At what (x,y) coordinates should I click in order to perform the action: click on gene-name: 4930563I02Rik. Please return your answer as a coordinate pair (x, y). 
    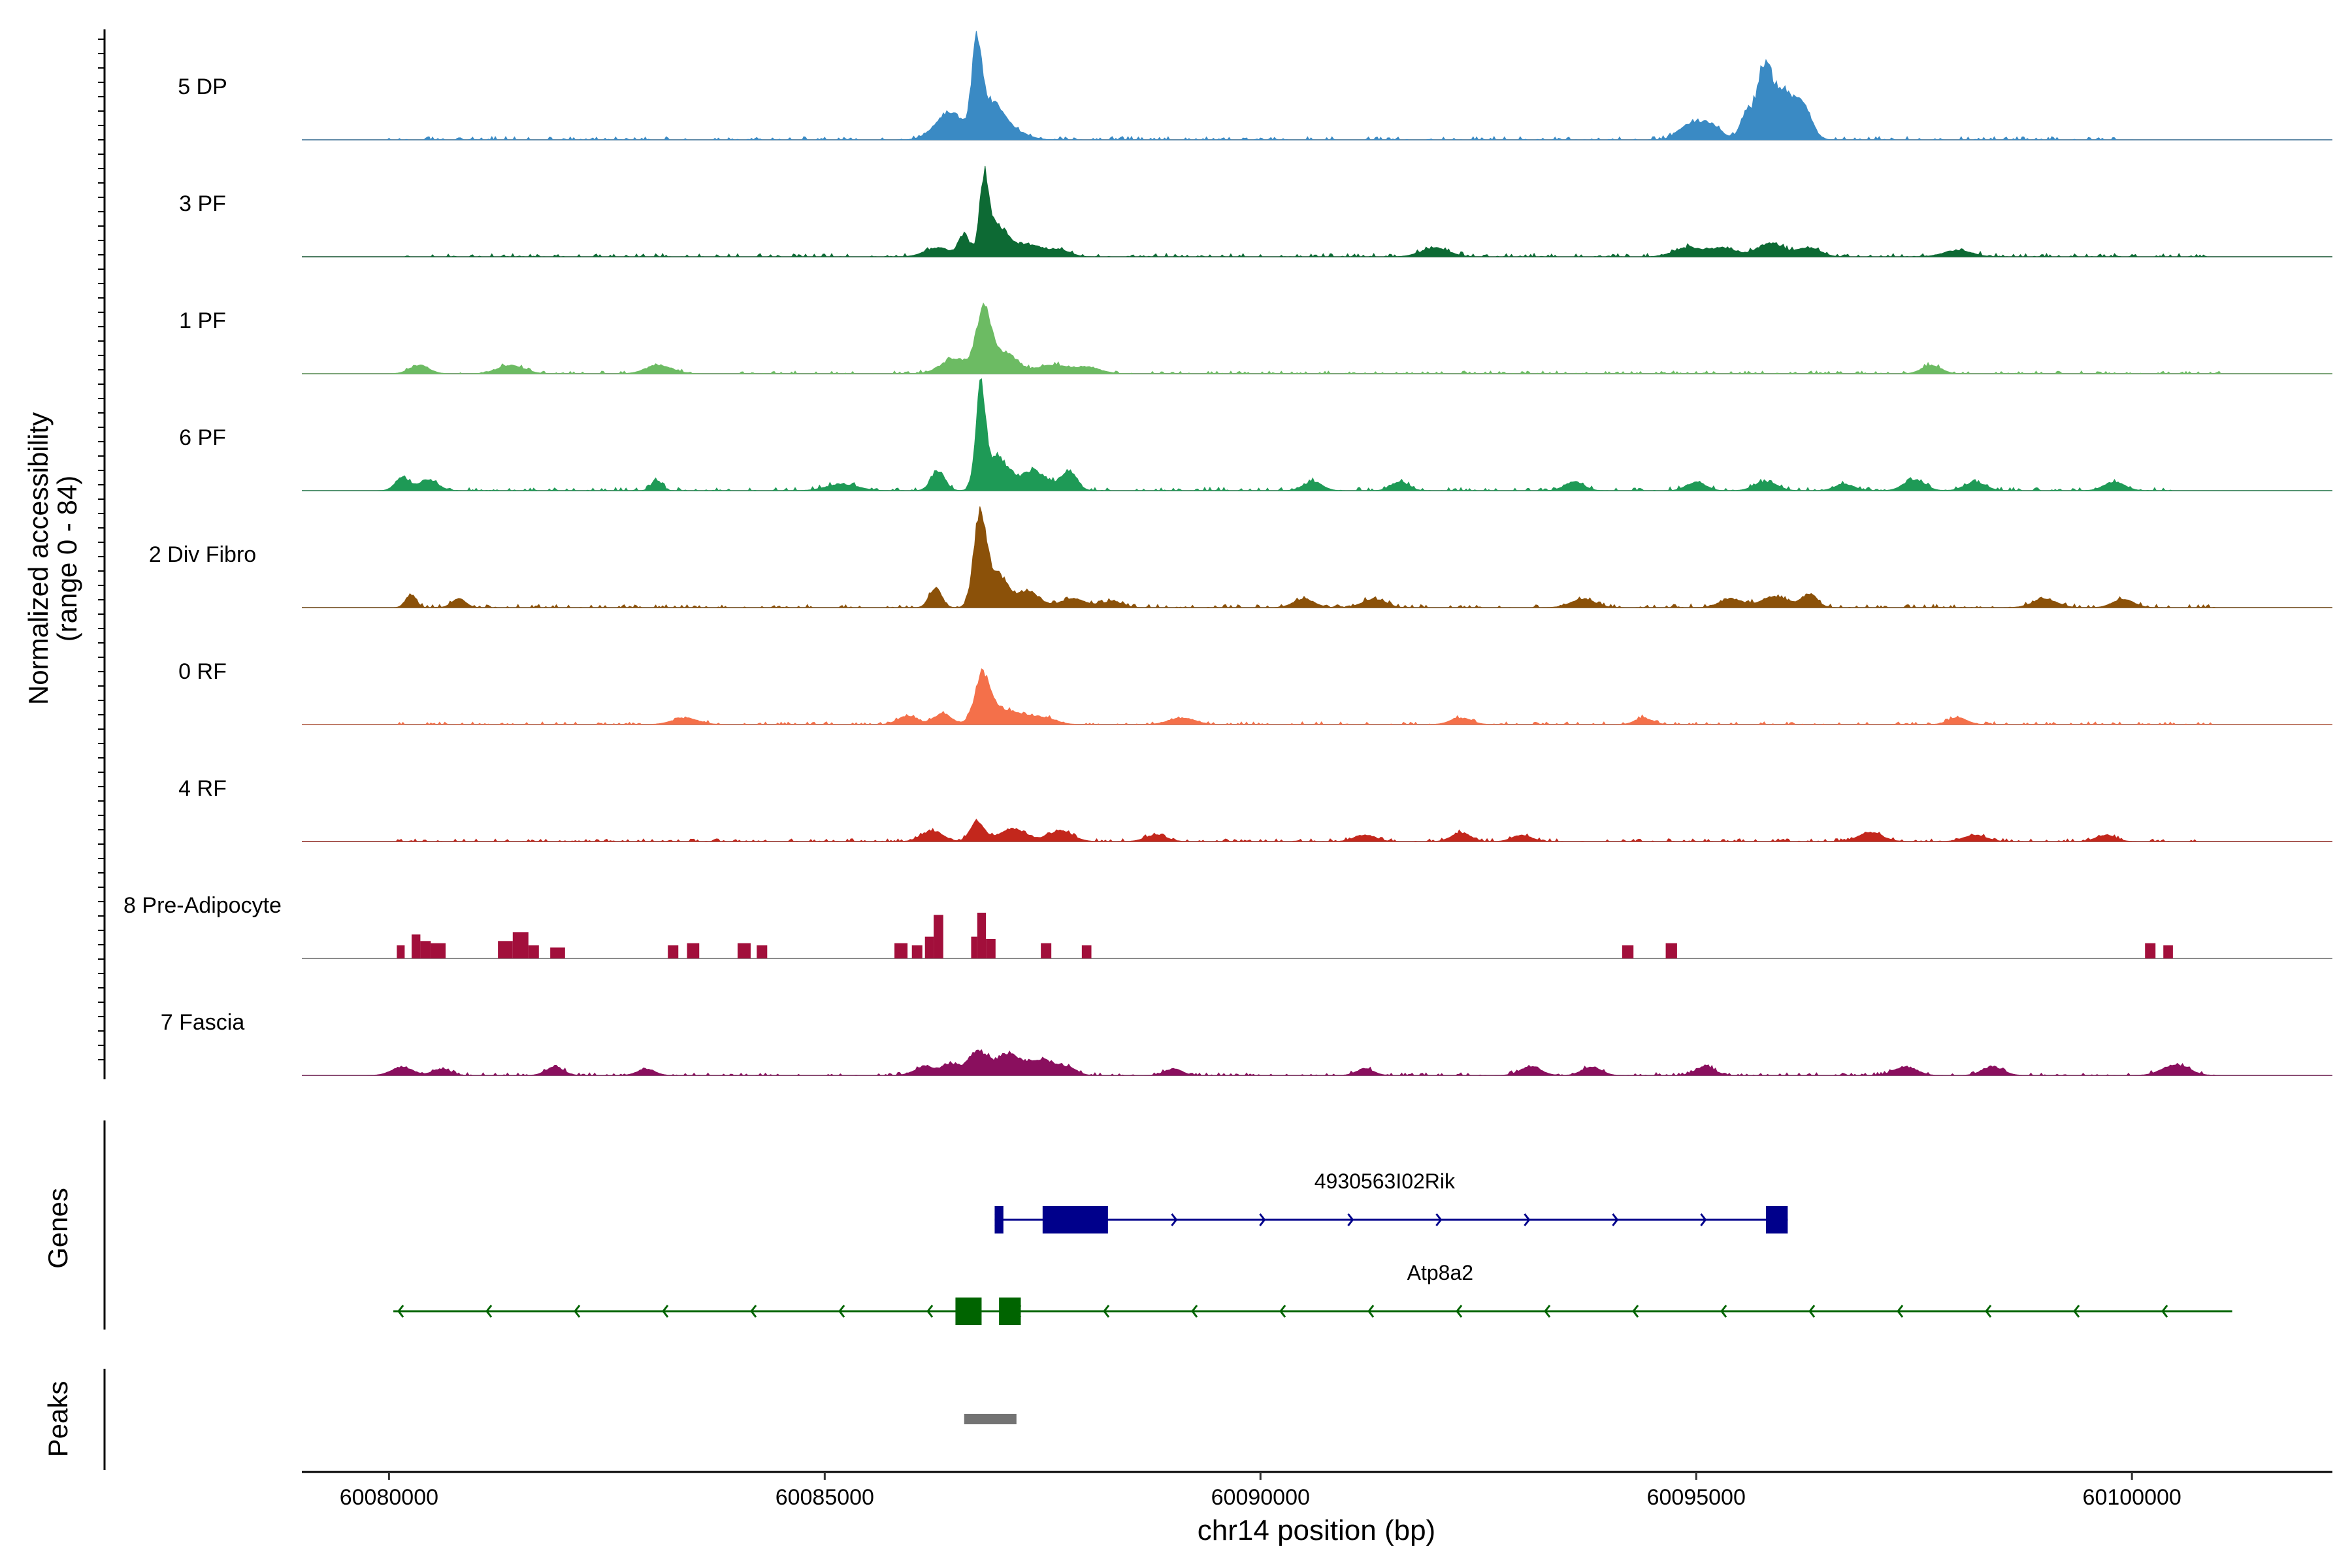
    Looking at the image, I should click on (1385, 1181).